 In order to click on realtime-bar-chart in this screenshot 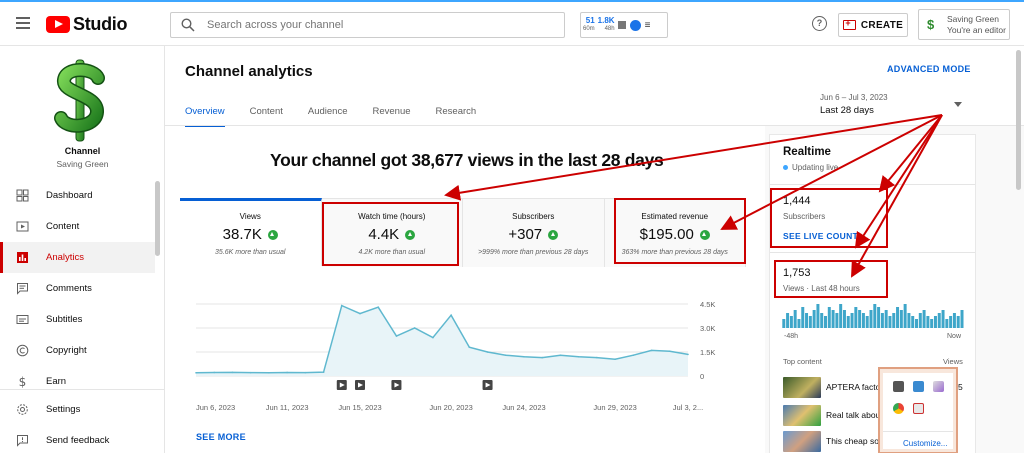, I will do `click(873, 315)`.